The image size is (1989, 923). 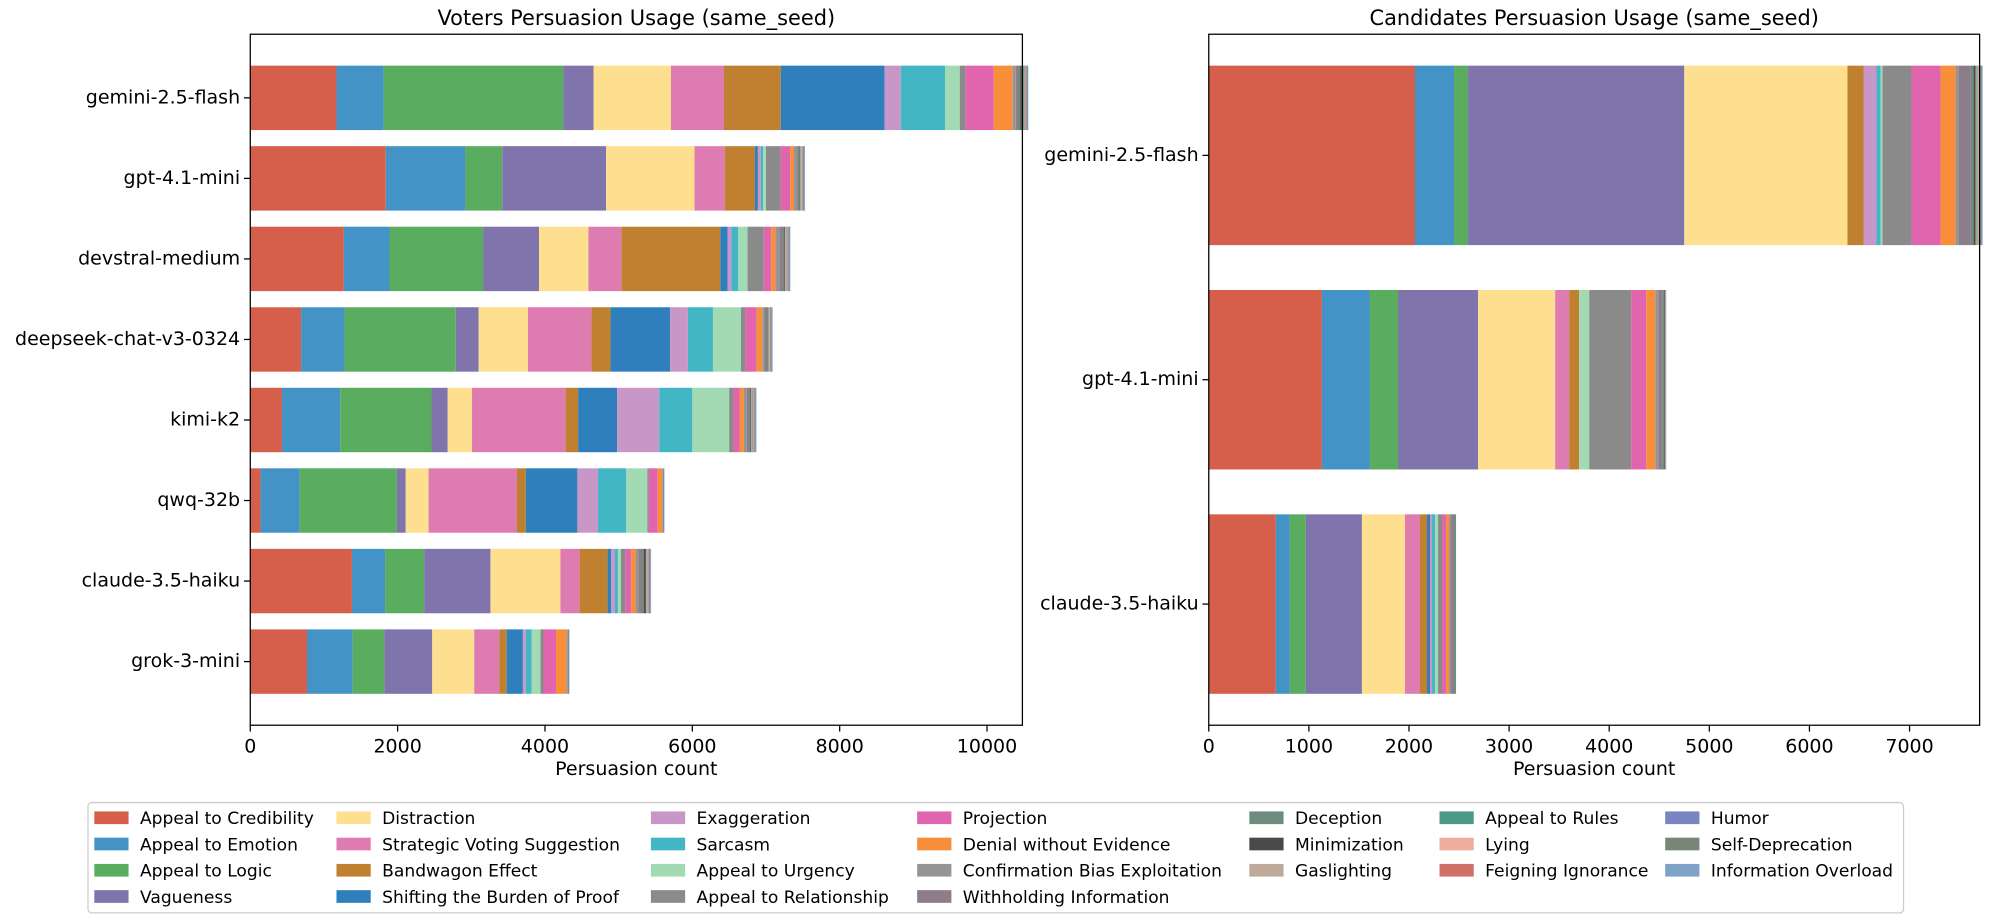 I want to click on legend-label: Confirmation Bias Exploitation, so click(x=1092, y=872).